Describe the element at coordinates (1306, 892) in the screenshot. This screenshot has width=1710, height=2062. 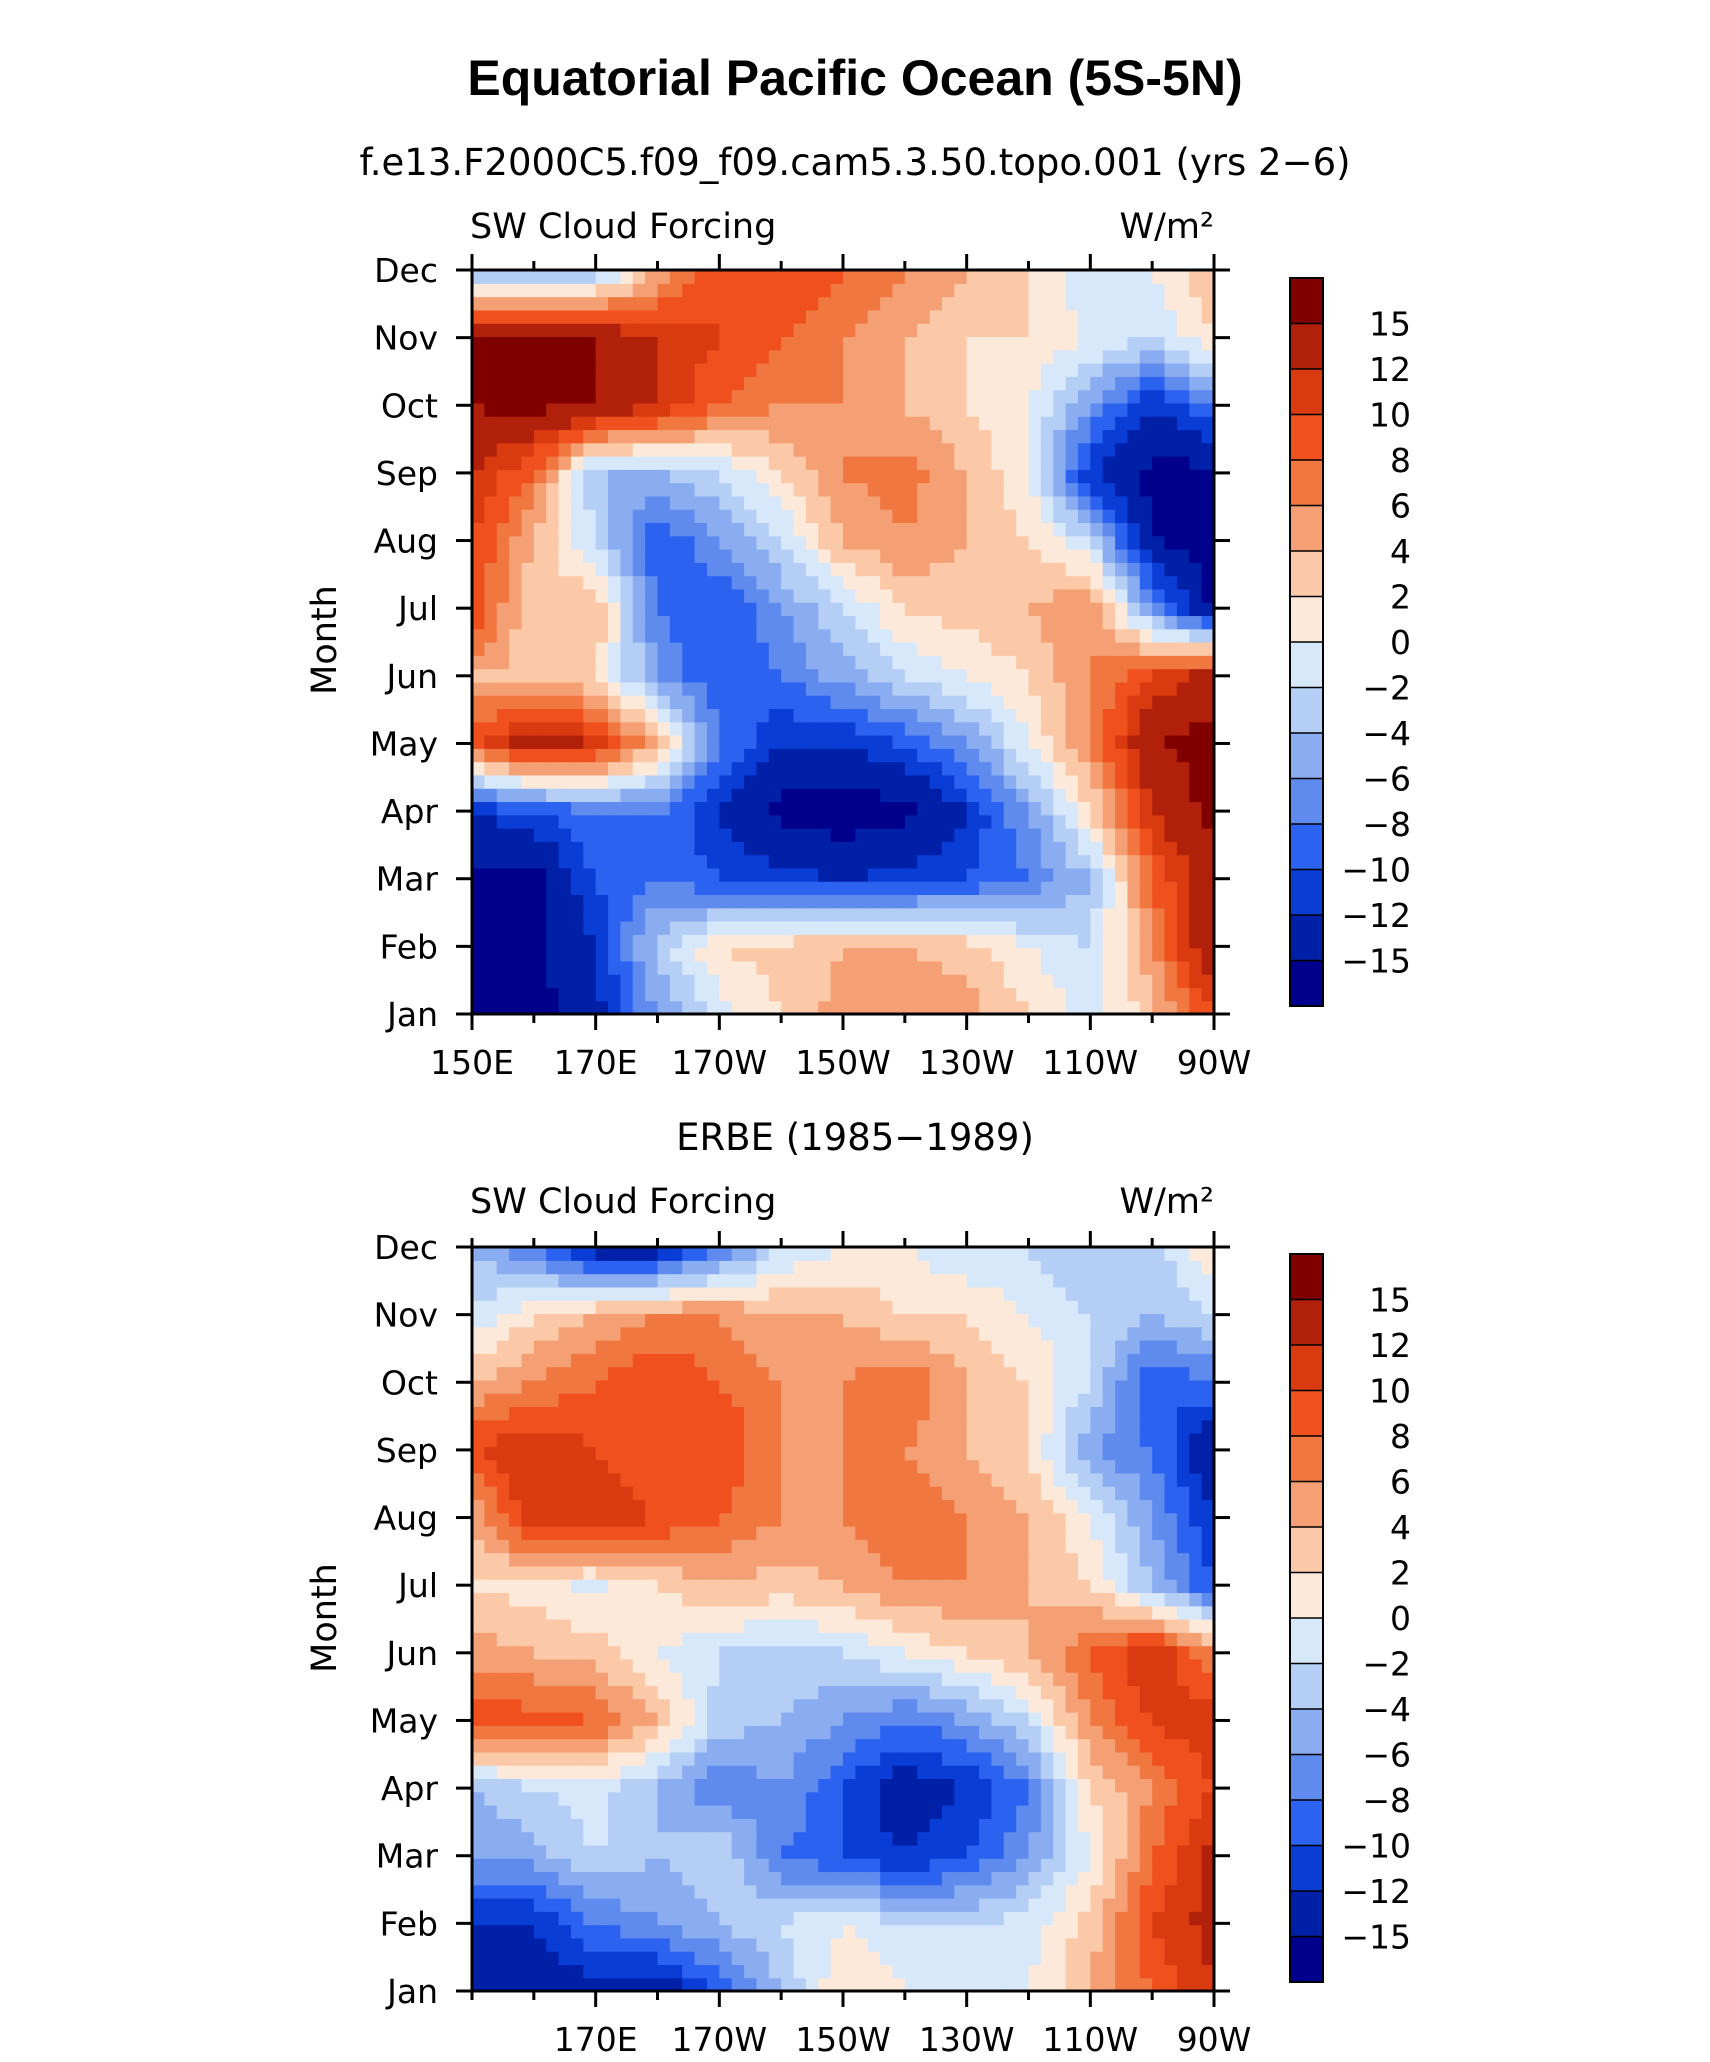
I see `colorbar-swatch` at that location.